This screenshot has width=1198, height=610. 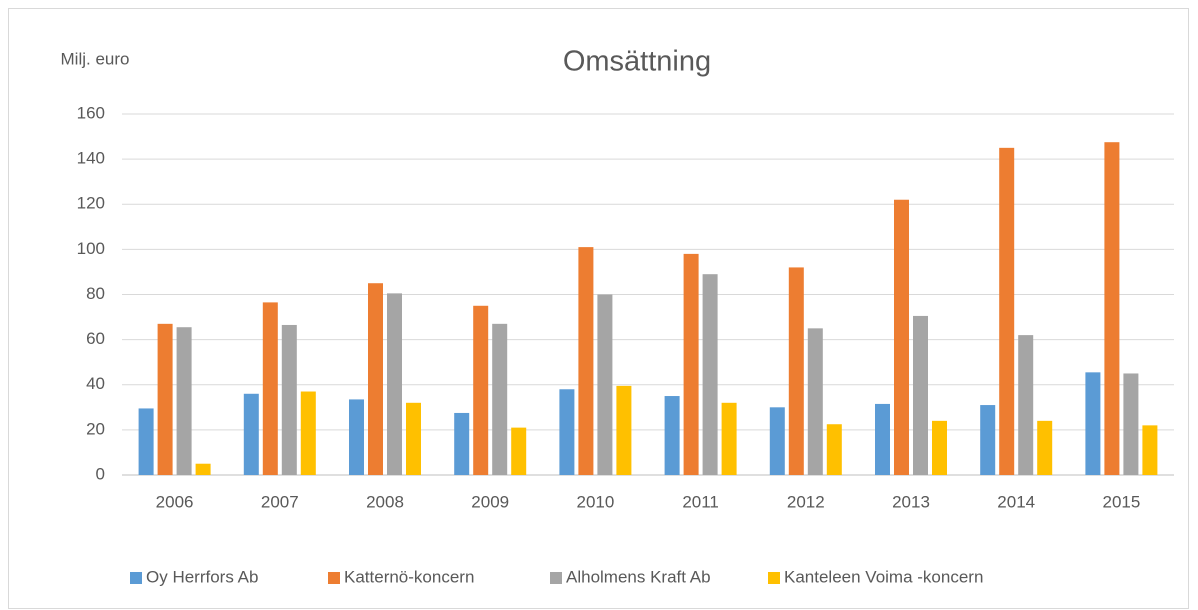 What do you see at coordinates (638, 576) in the screenshot?
I see `legend-label: Alholmens Kraft Ab` at bounding box center [638, 576].